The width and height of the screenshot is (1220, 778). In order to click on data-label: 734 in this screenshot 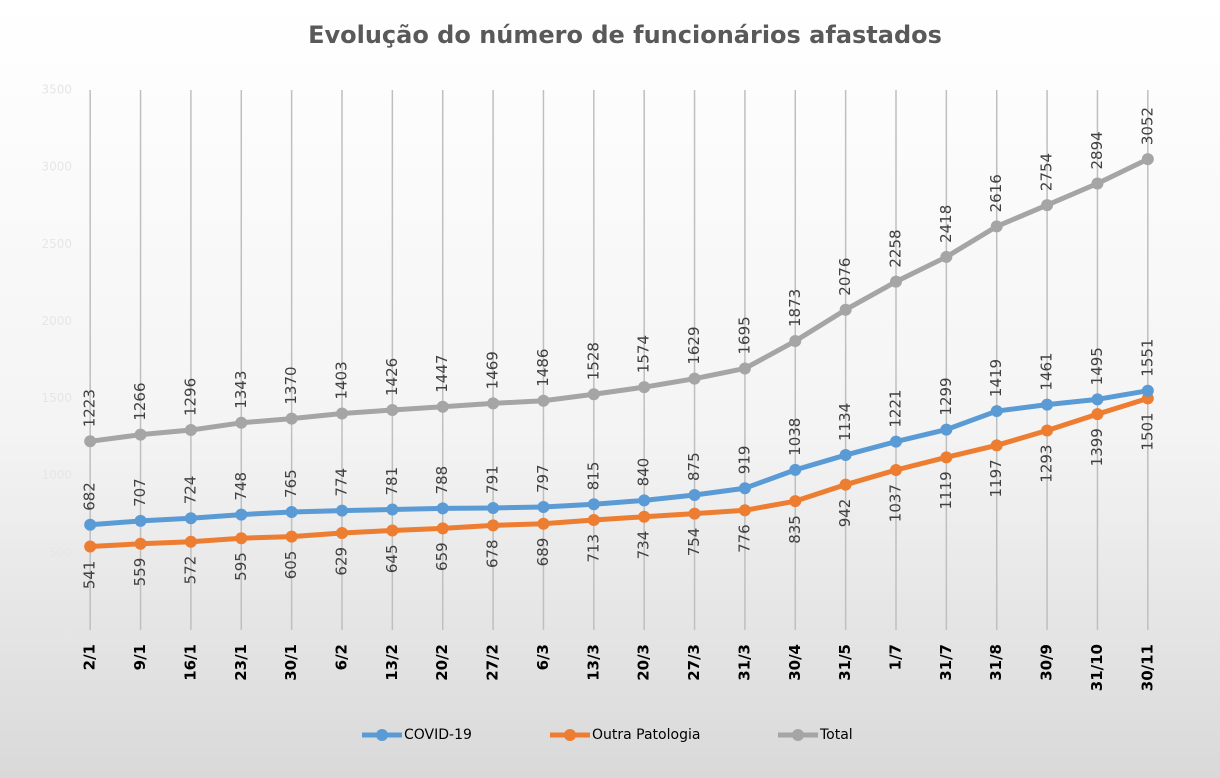, I will do `click(644, 545)`.